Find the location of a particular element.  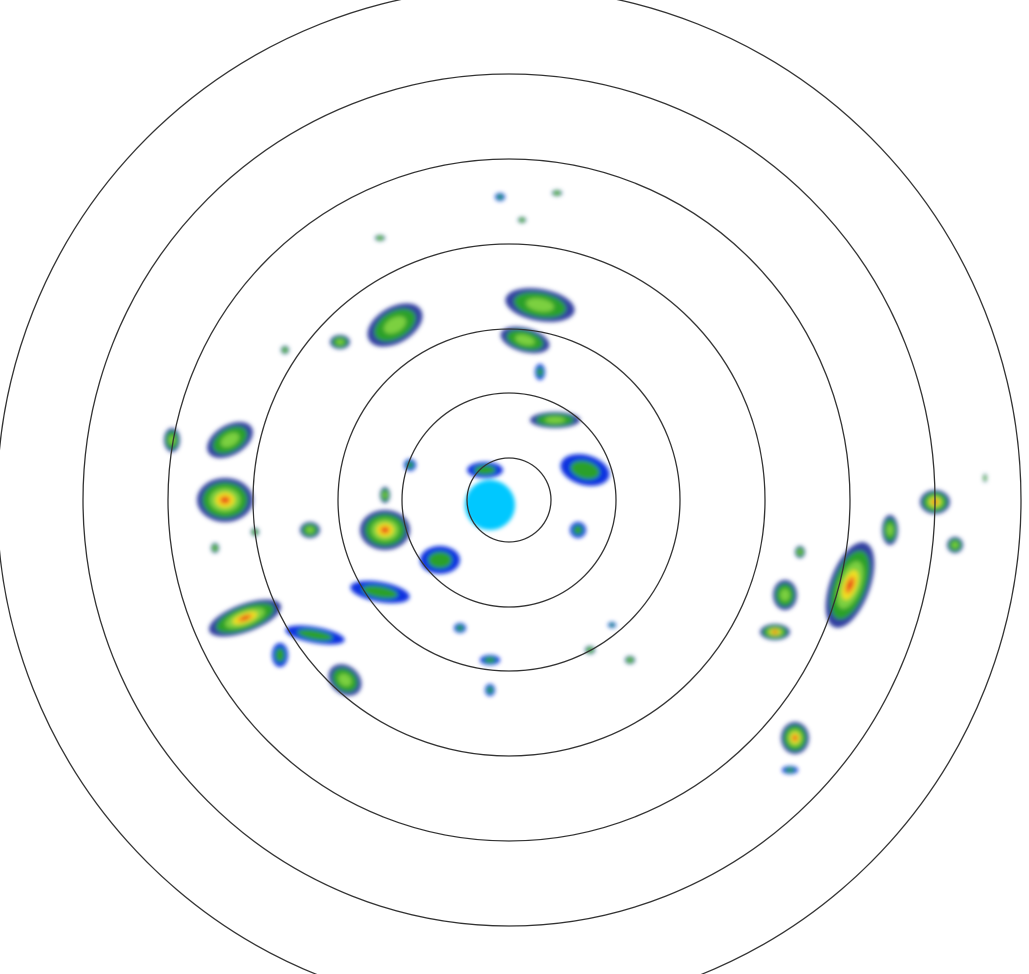

range-ring is located at coordinates (509, 500).